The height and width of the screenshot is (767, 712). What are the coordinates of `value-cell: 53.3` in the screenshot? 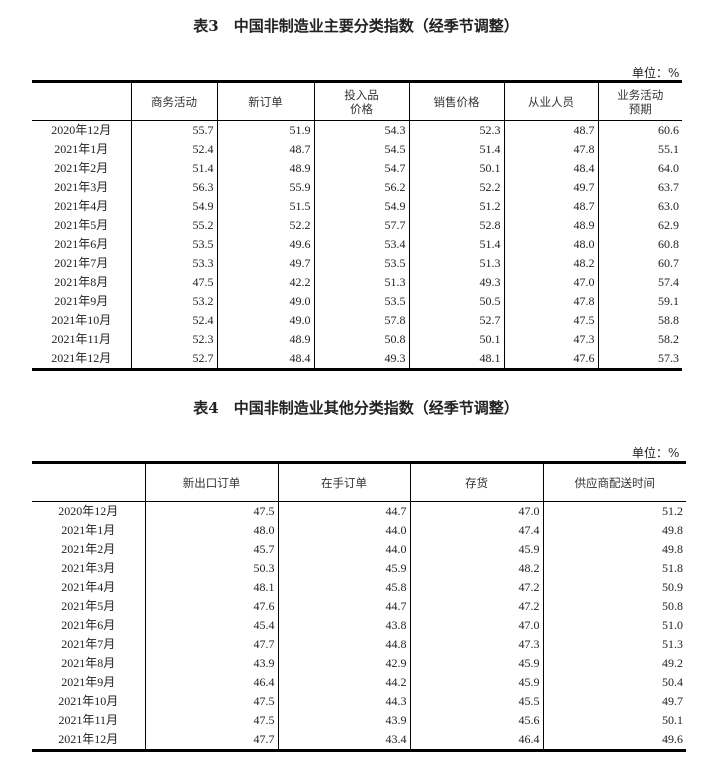 It's located at (173, 263).